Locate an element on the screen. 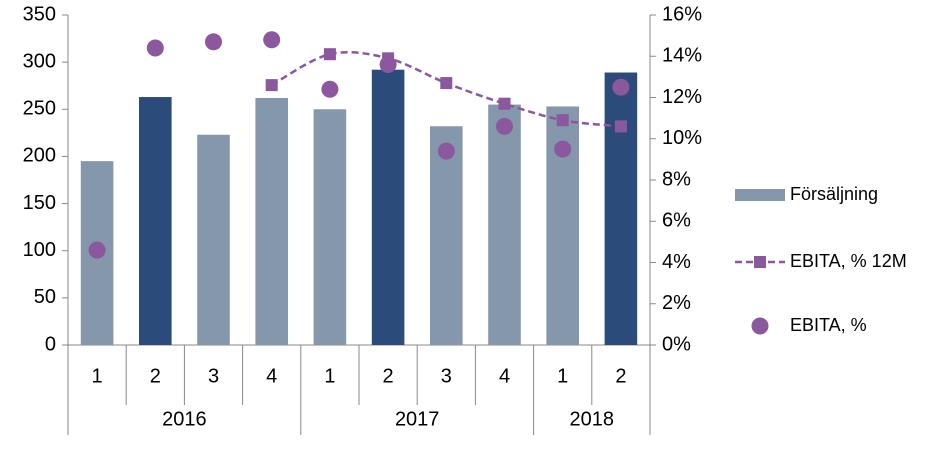  group-label: 2016 is located at coordinates (184, 419).